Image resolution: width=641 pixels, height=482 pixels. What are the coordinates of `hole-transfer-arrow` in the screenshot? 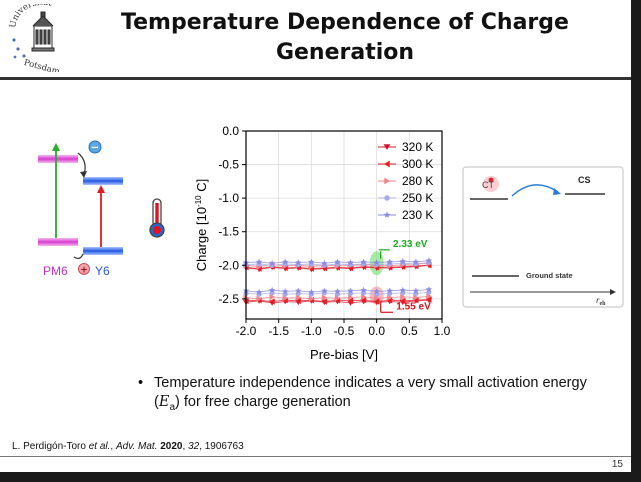 It's located at (78, 256).